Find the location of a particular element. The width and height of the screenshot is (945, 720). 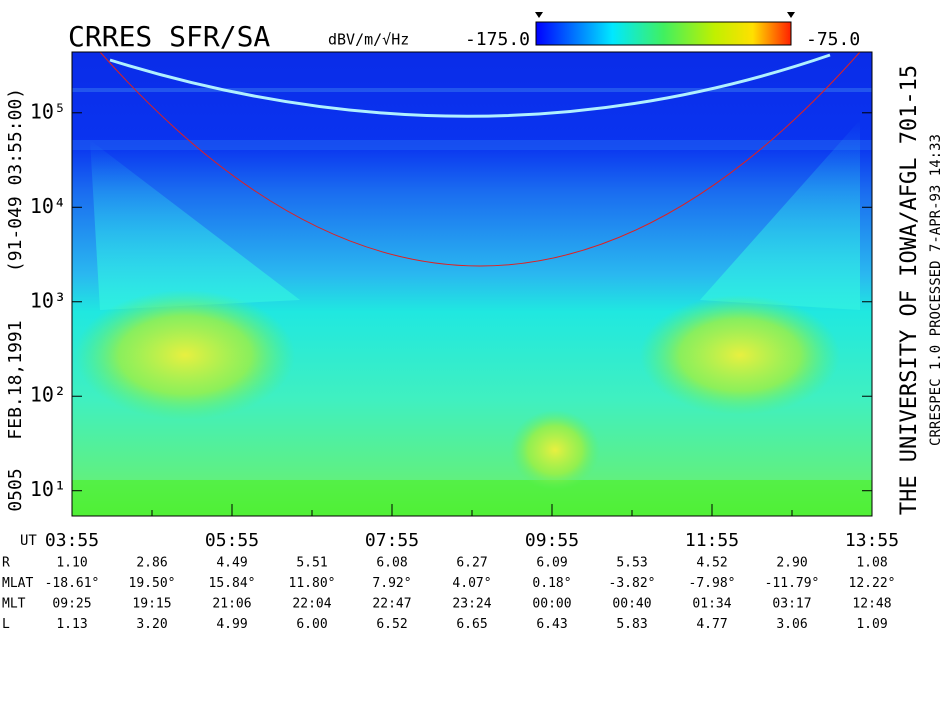

ephemeris-value: 2.86 is located at coordinates (151, 563).